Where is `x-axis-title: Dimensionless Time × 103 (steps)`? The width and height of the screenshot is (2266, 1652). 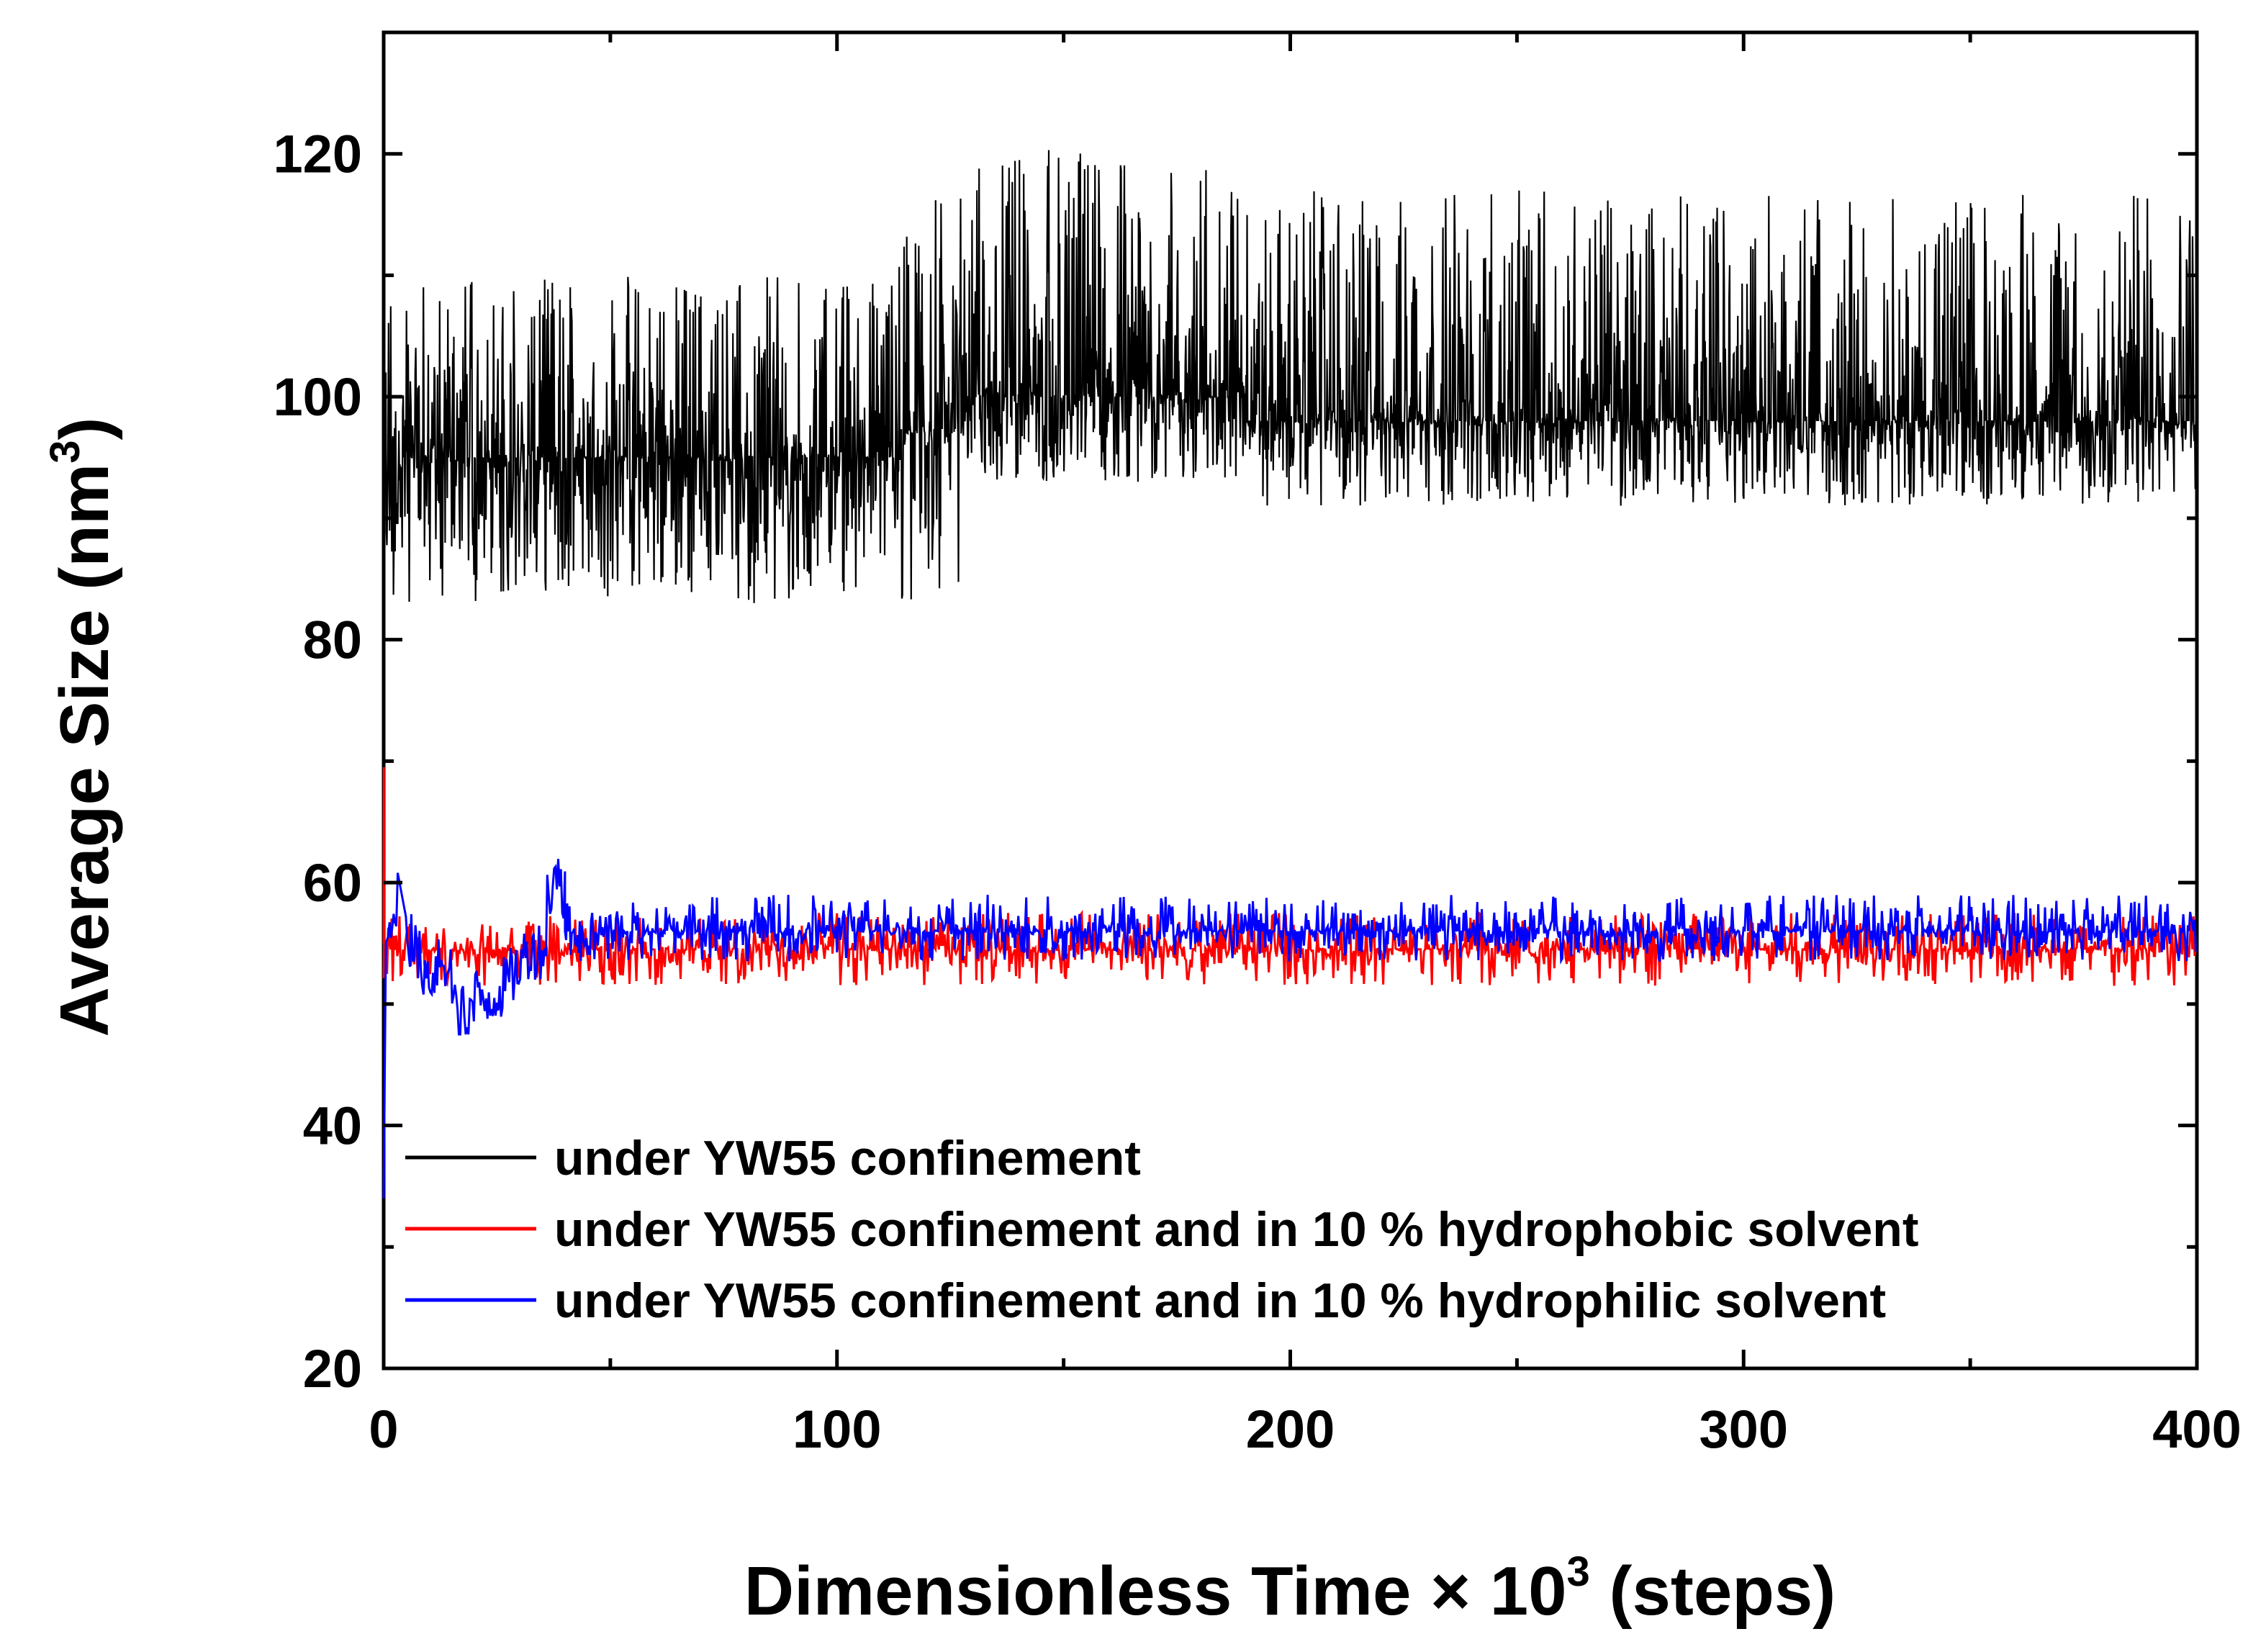
x-axis-title: Dimensionless Time × 103 (steps) is located at coordinates (1290, 1589).